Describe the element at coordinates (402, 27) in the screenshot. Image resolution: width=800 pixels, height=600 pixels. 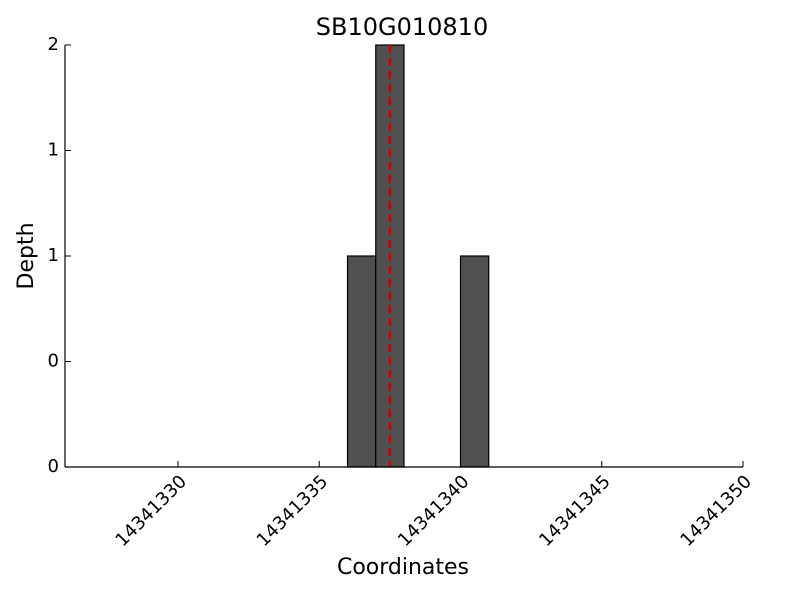
I see `chart-title: SB10G010810` at that location.